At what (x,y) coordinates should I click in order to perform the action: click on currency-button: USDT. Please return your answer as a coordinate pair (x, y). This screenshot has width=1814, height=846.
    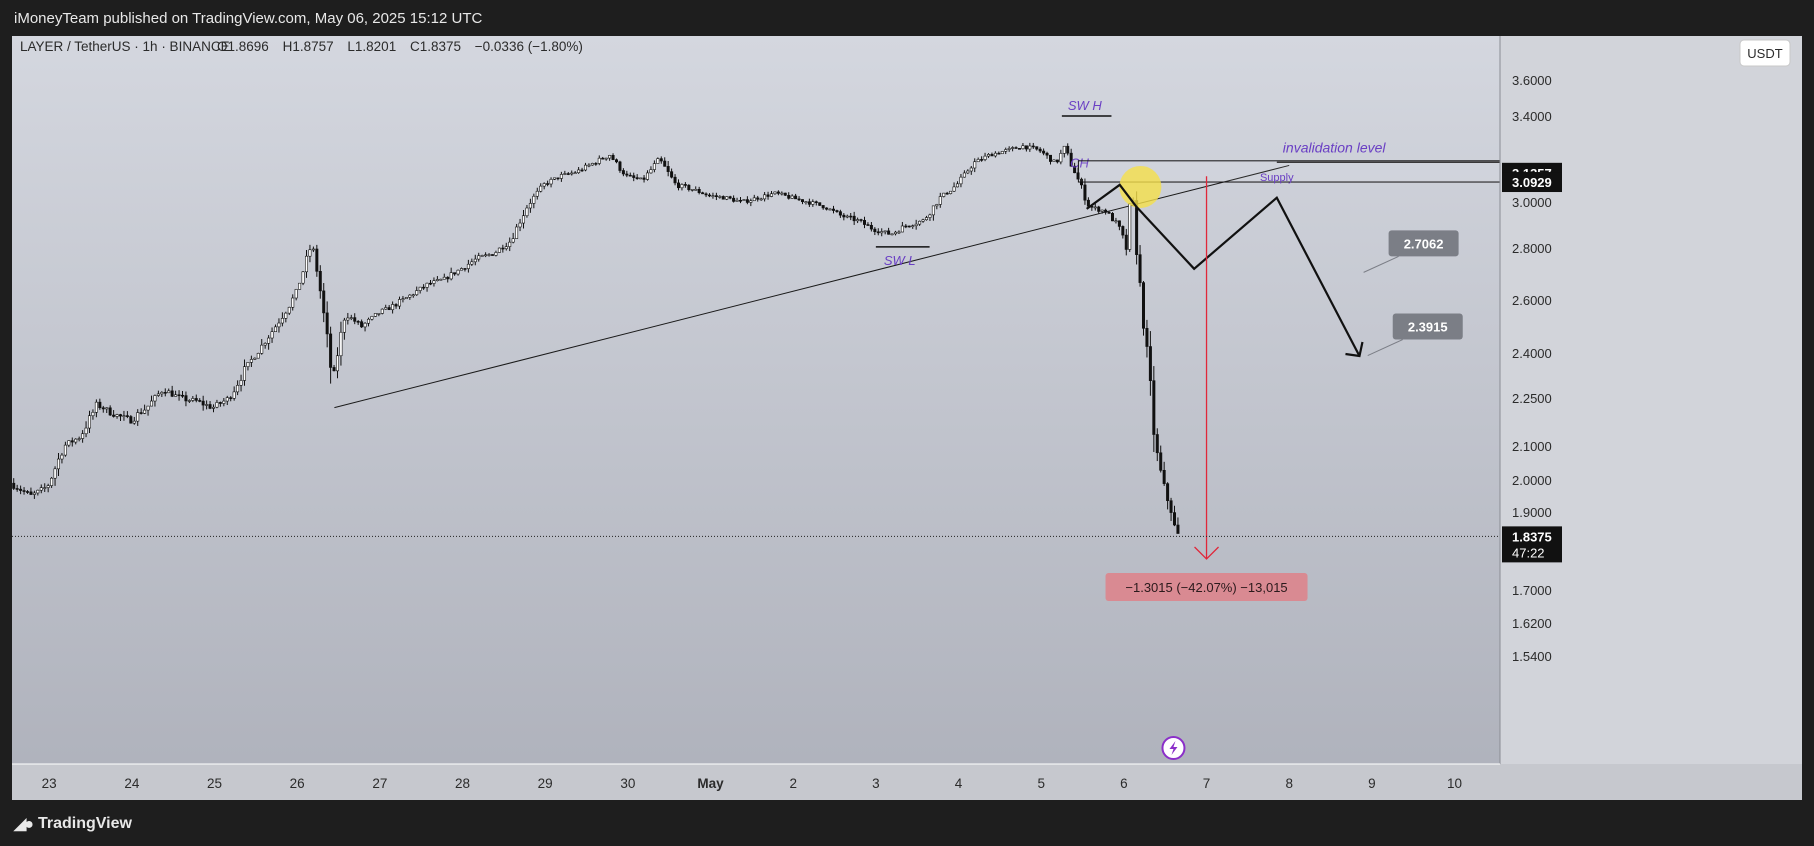
    Looking at the image, I should click on (1765, 53).